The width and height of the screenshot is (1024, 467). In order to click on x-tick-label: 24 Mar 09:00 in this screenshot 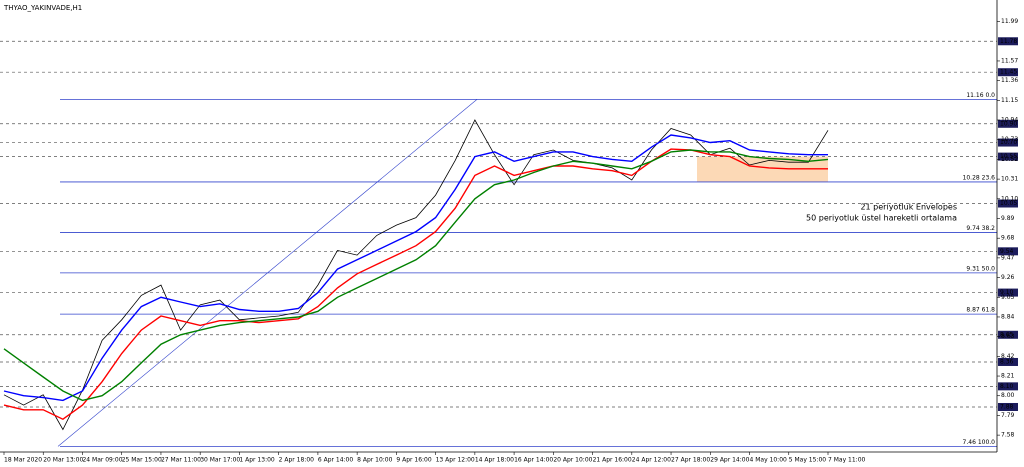, I will do `click(102, 460)`.